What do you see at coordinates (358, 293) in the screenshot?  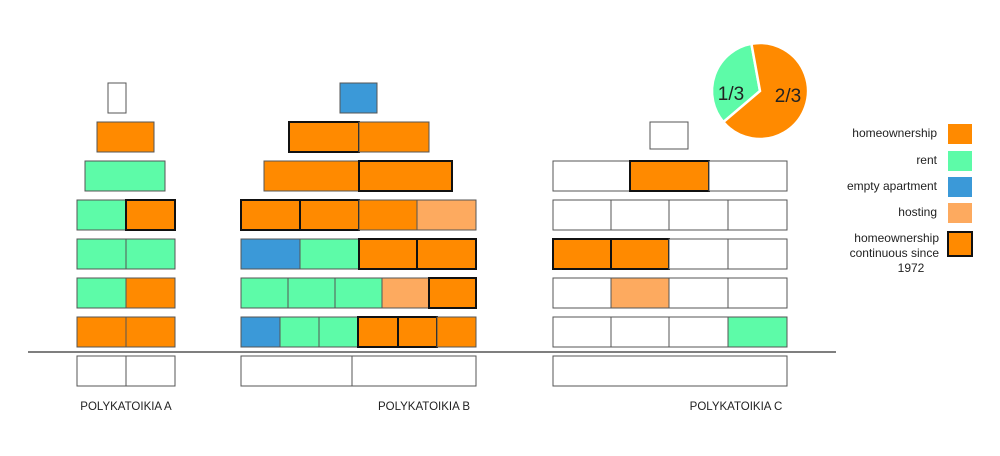 I see `building-b-floor-5-unit-2-rent` at bounding box center [358, 293].